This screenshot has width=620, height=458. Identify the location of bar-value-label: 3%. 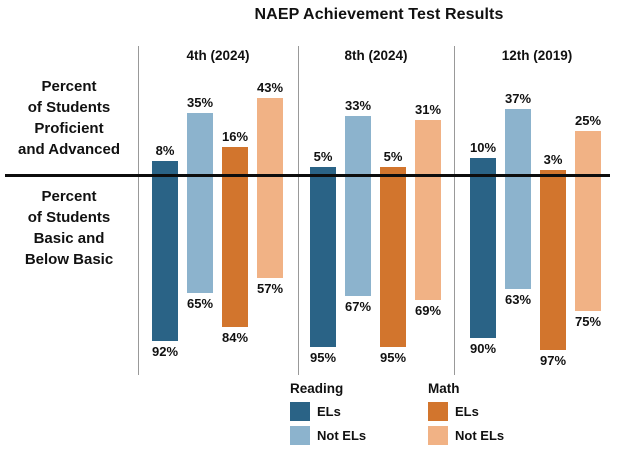
(553, 160).